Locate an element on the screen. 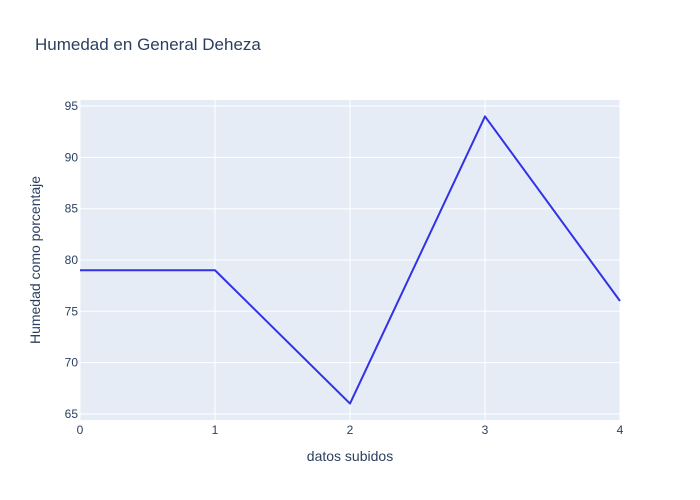  y-tick-label: 85 is located at coordinates (72, 209).